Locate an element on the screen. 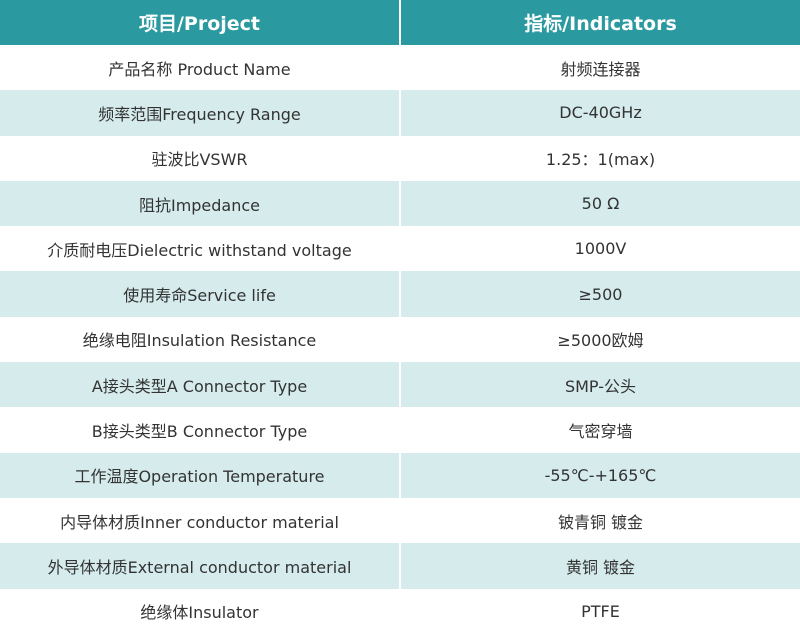 Image resolution: width=800 pixels, height=634 pixels. value-cell: 射频连接器 is located at coordinates (600, 69).